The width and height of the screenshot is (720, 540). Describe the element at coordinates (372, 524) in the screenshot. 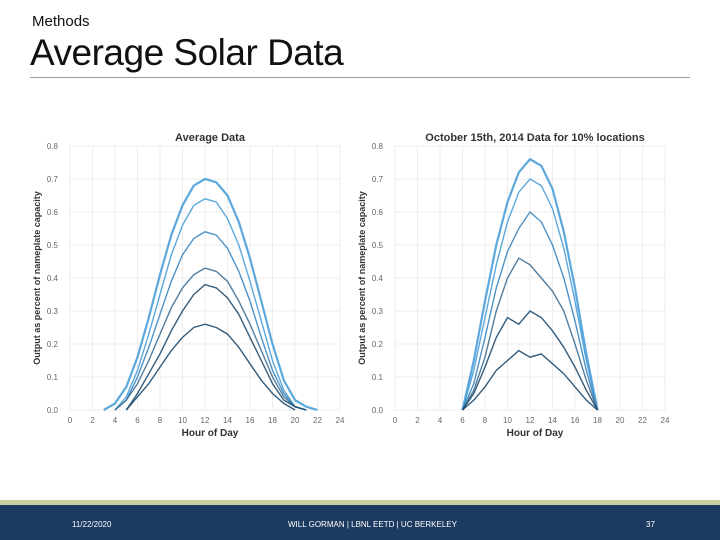

I see `footer-author: WILL GORMAN | LBNL EETD | UC BERKELEY` at that location.